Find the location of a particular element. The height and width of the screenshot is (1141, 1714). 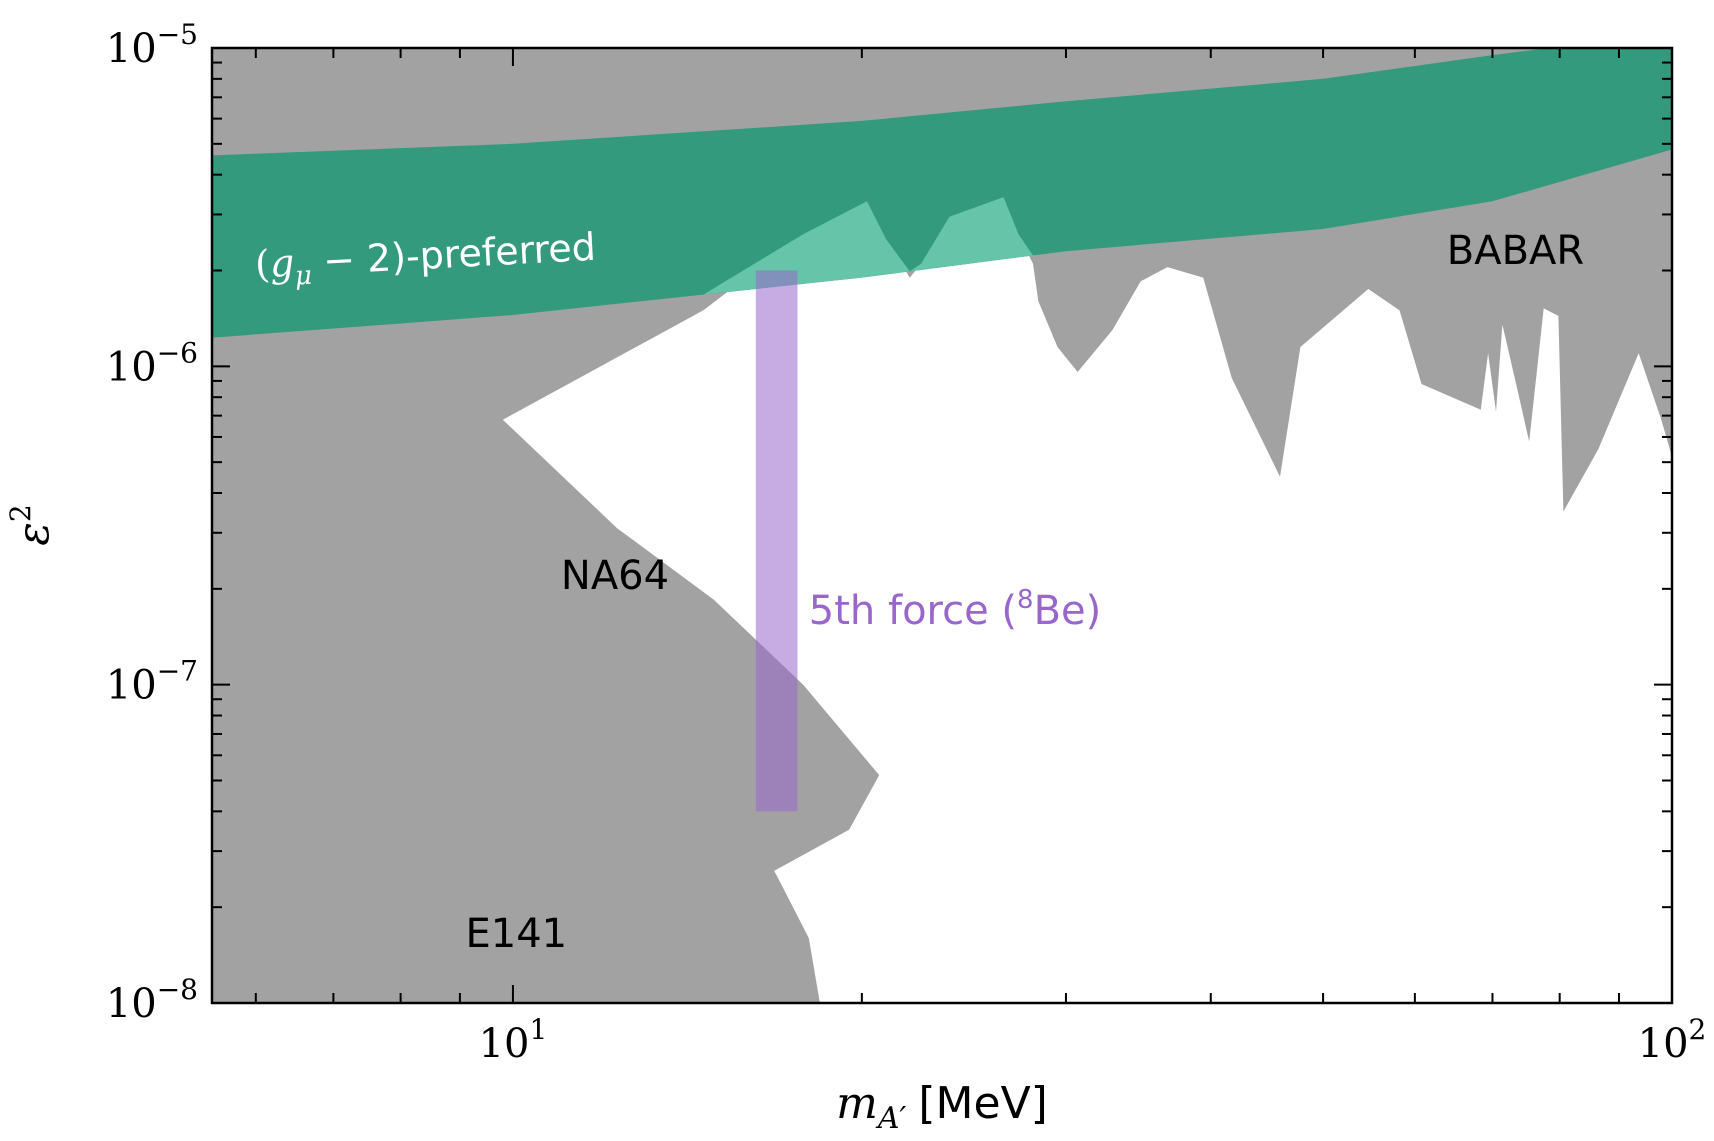

fifth-label-pre: 5th force ( is located at coordinates (913, 611).